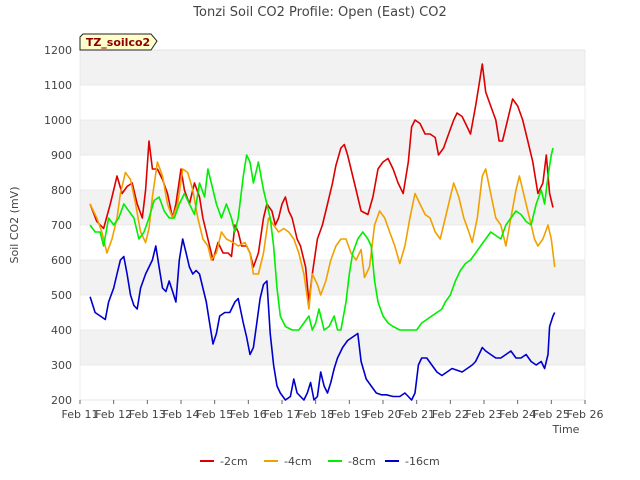 The height and width of the screenshot is (480, 640). Describe the element at coordinates (484, 414) in the screenshot. I see `x-tick-label: Feb 23` at that location.